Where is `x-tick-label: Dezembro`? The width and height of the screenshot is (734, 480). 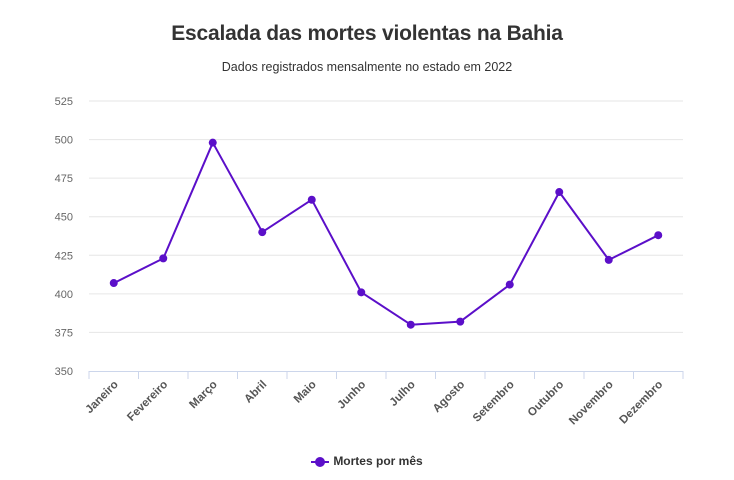
x-tick-label: Dezembro is located at coordinates (642, 403).